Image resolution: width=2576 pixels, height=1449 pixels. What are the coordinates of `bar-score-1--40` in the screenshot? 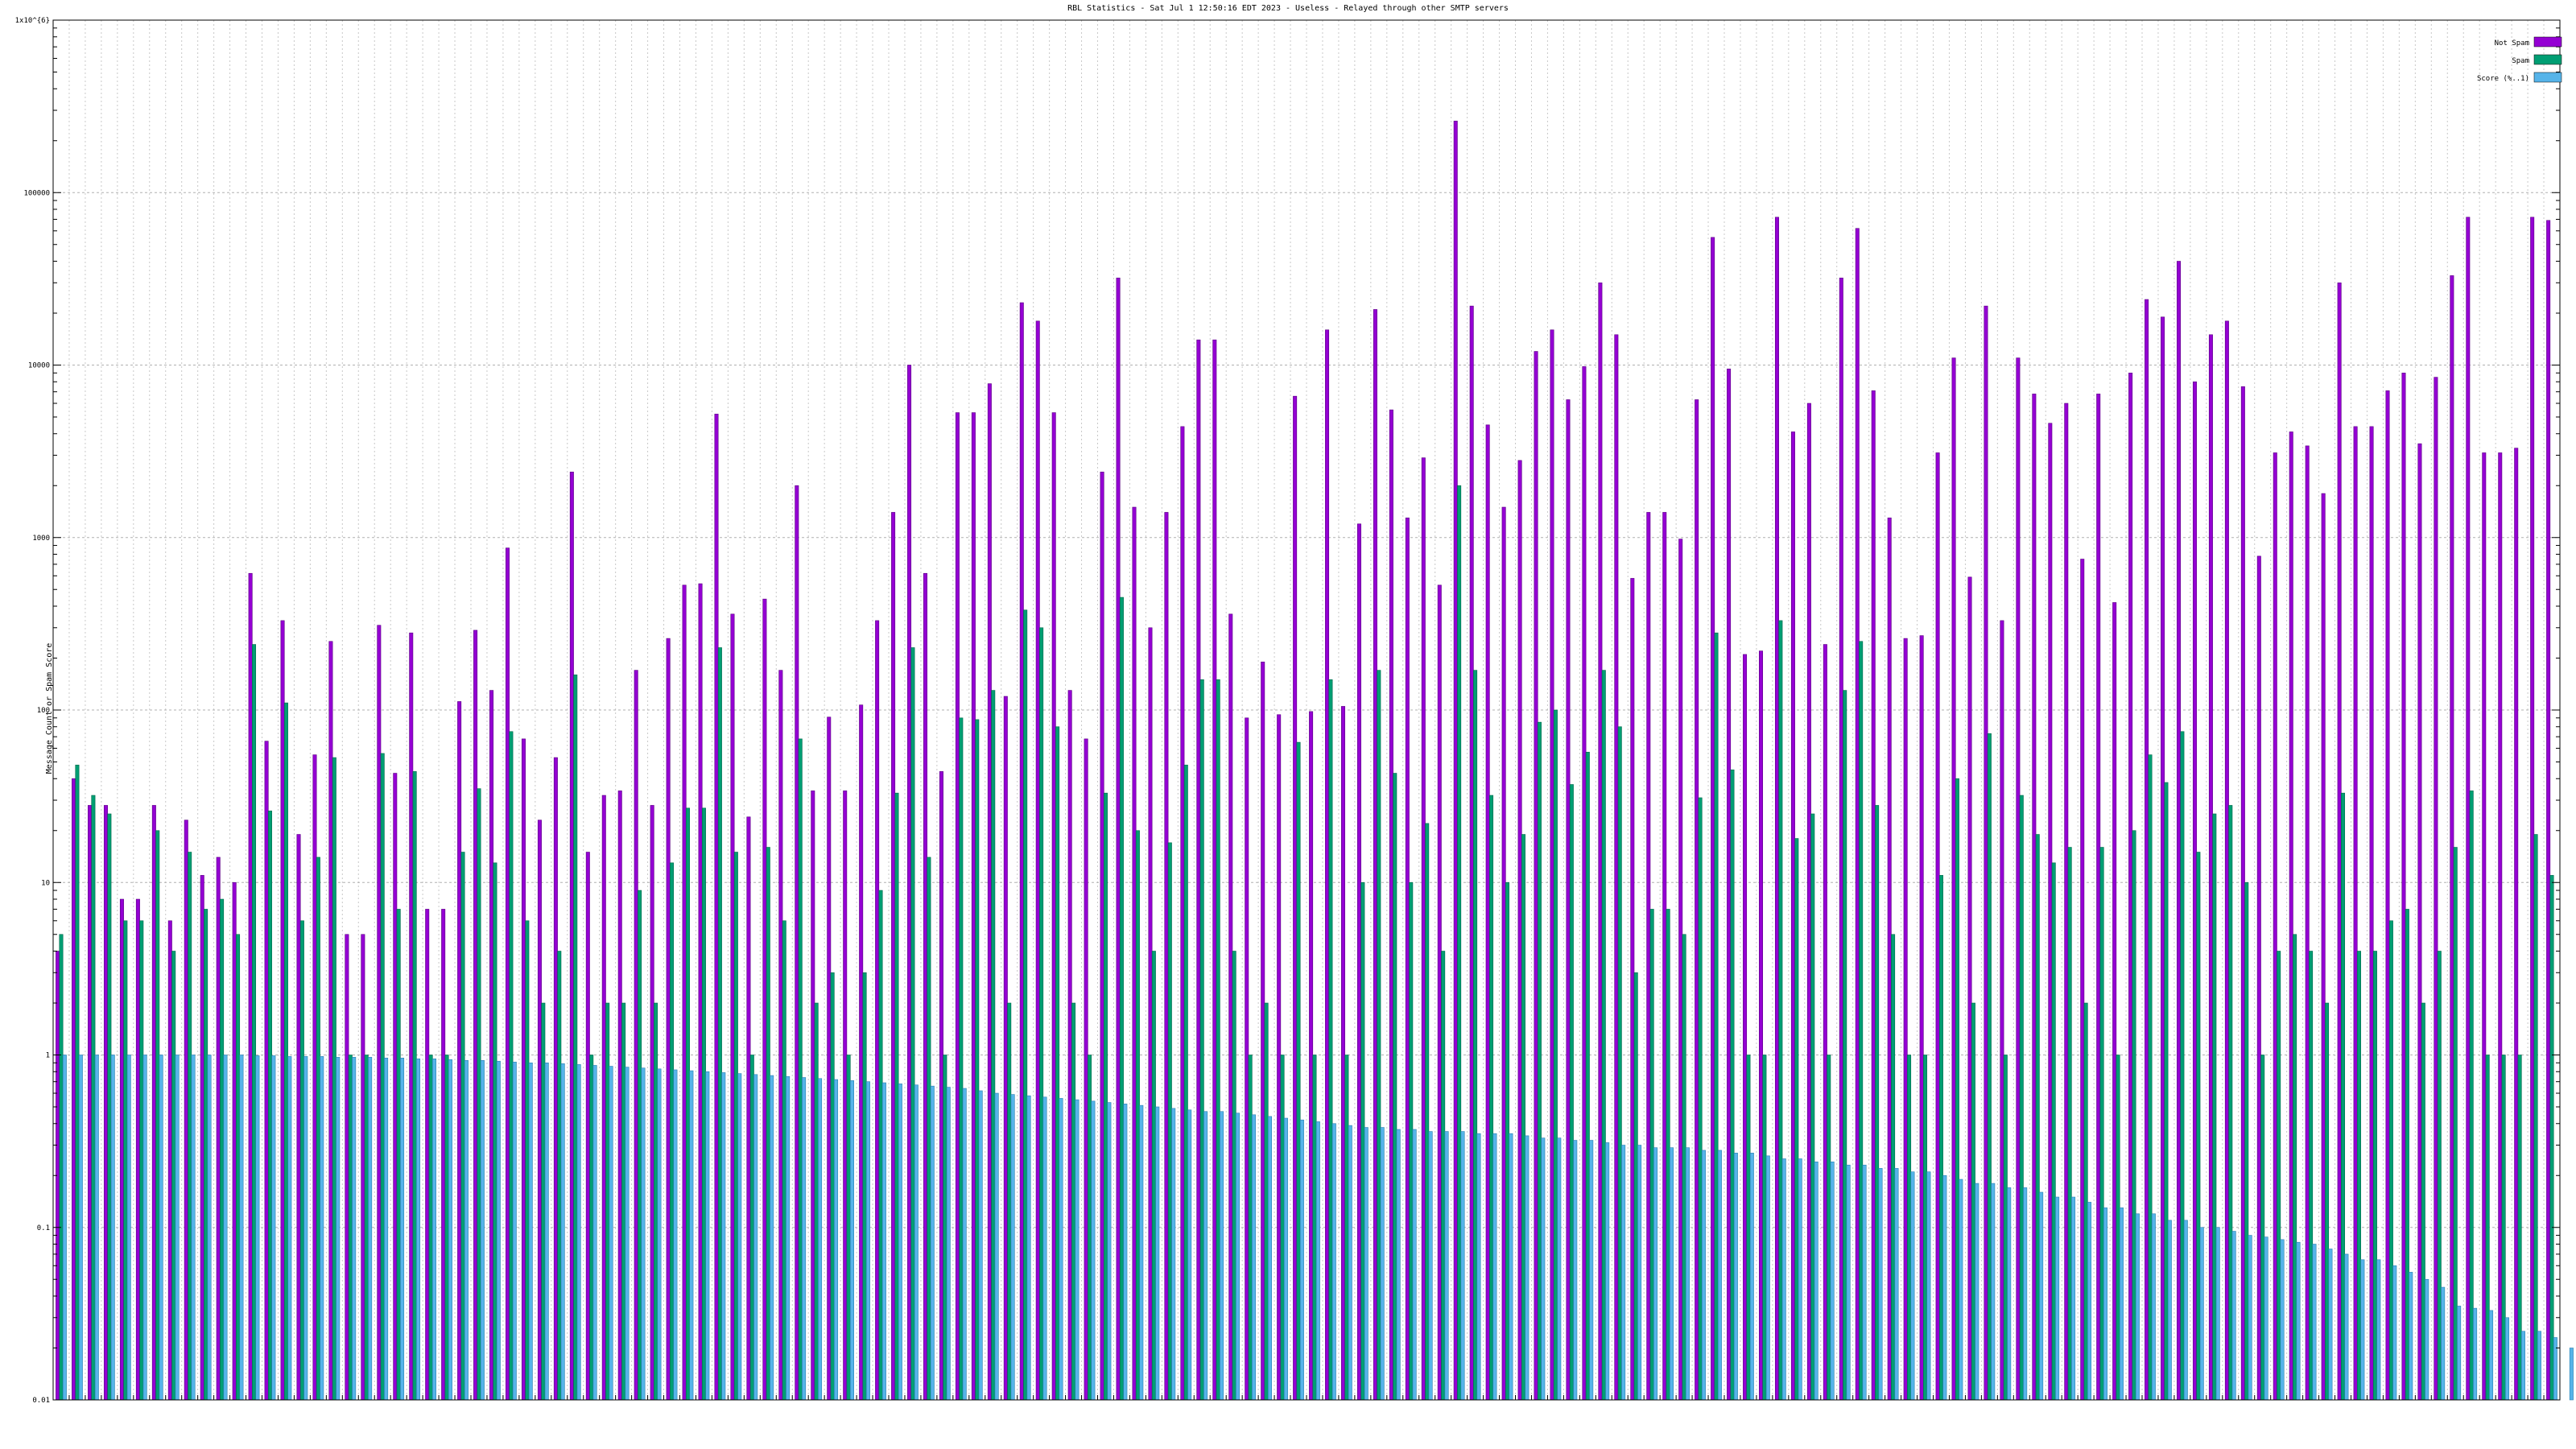 It's located at (691, 1235).